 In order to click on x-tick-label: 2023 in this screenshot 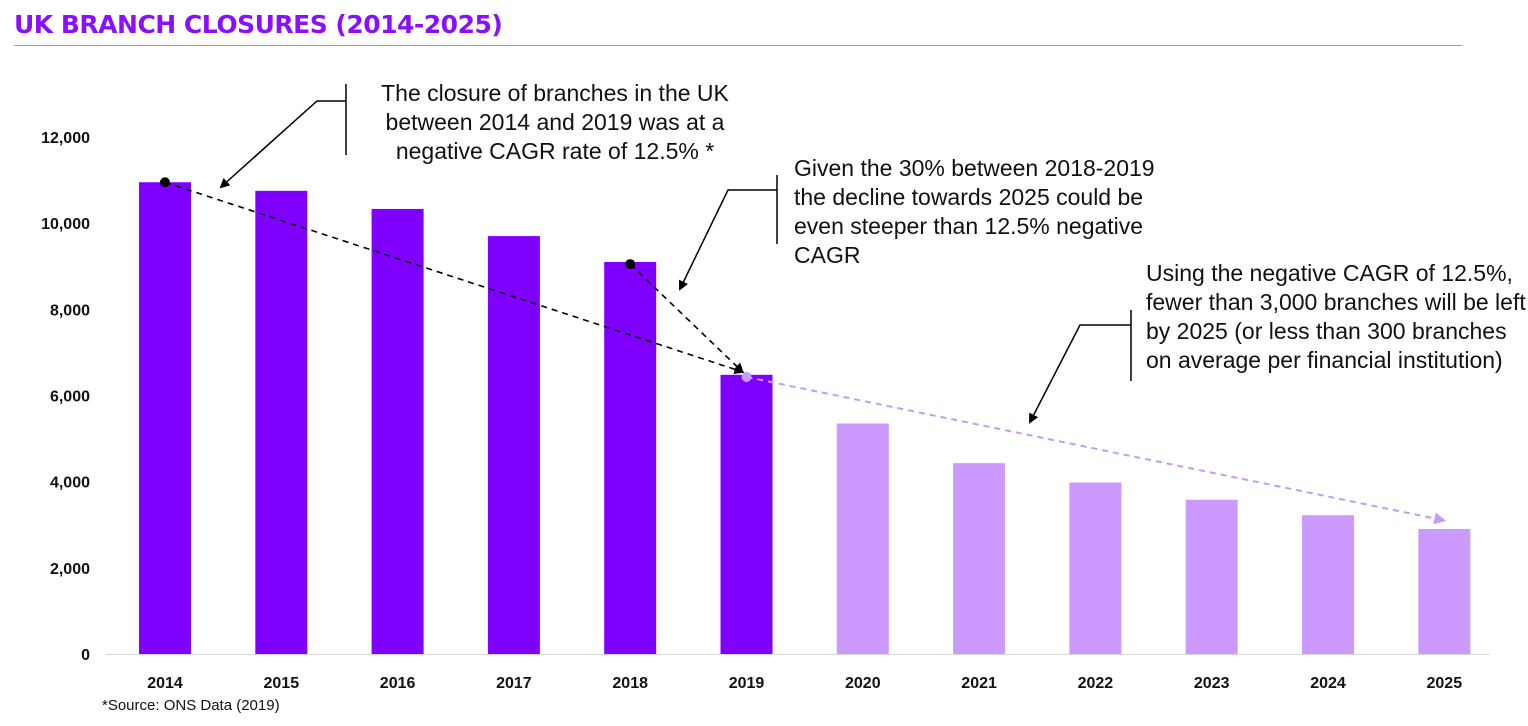, I will do `click(1212, 683)`.